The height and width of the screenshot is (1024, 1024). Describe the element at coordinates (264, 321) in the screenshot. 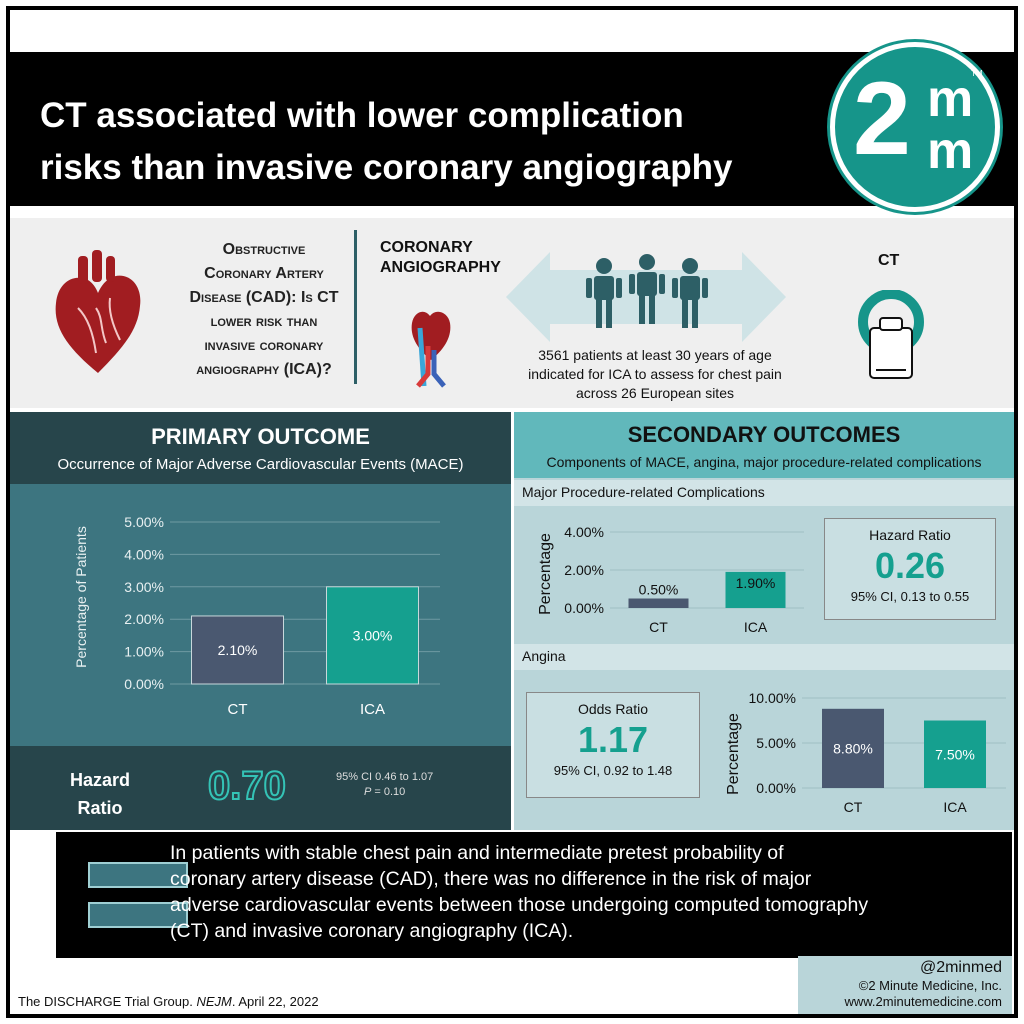

I see `question-line: lower risk than` at that location.